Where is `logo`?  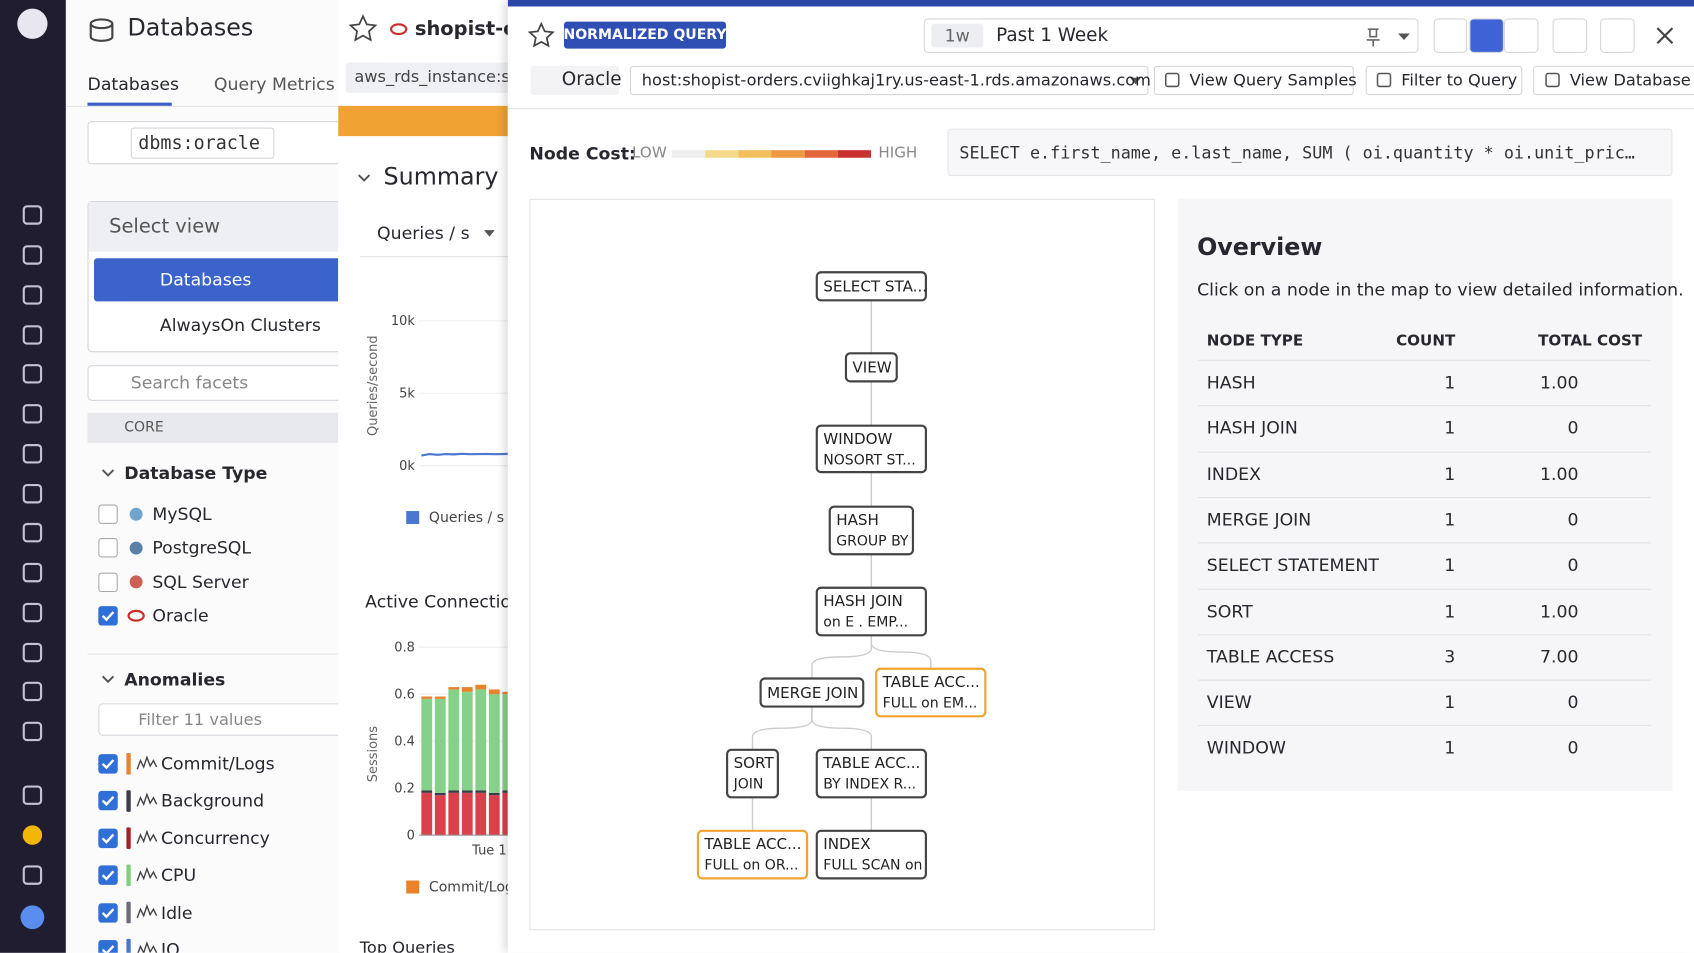
logo is located at coordinates (32, 23).